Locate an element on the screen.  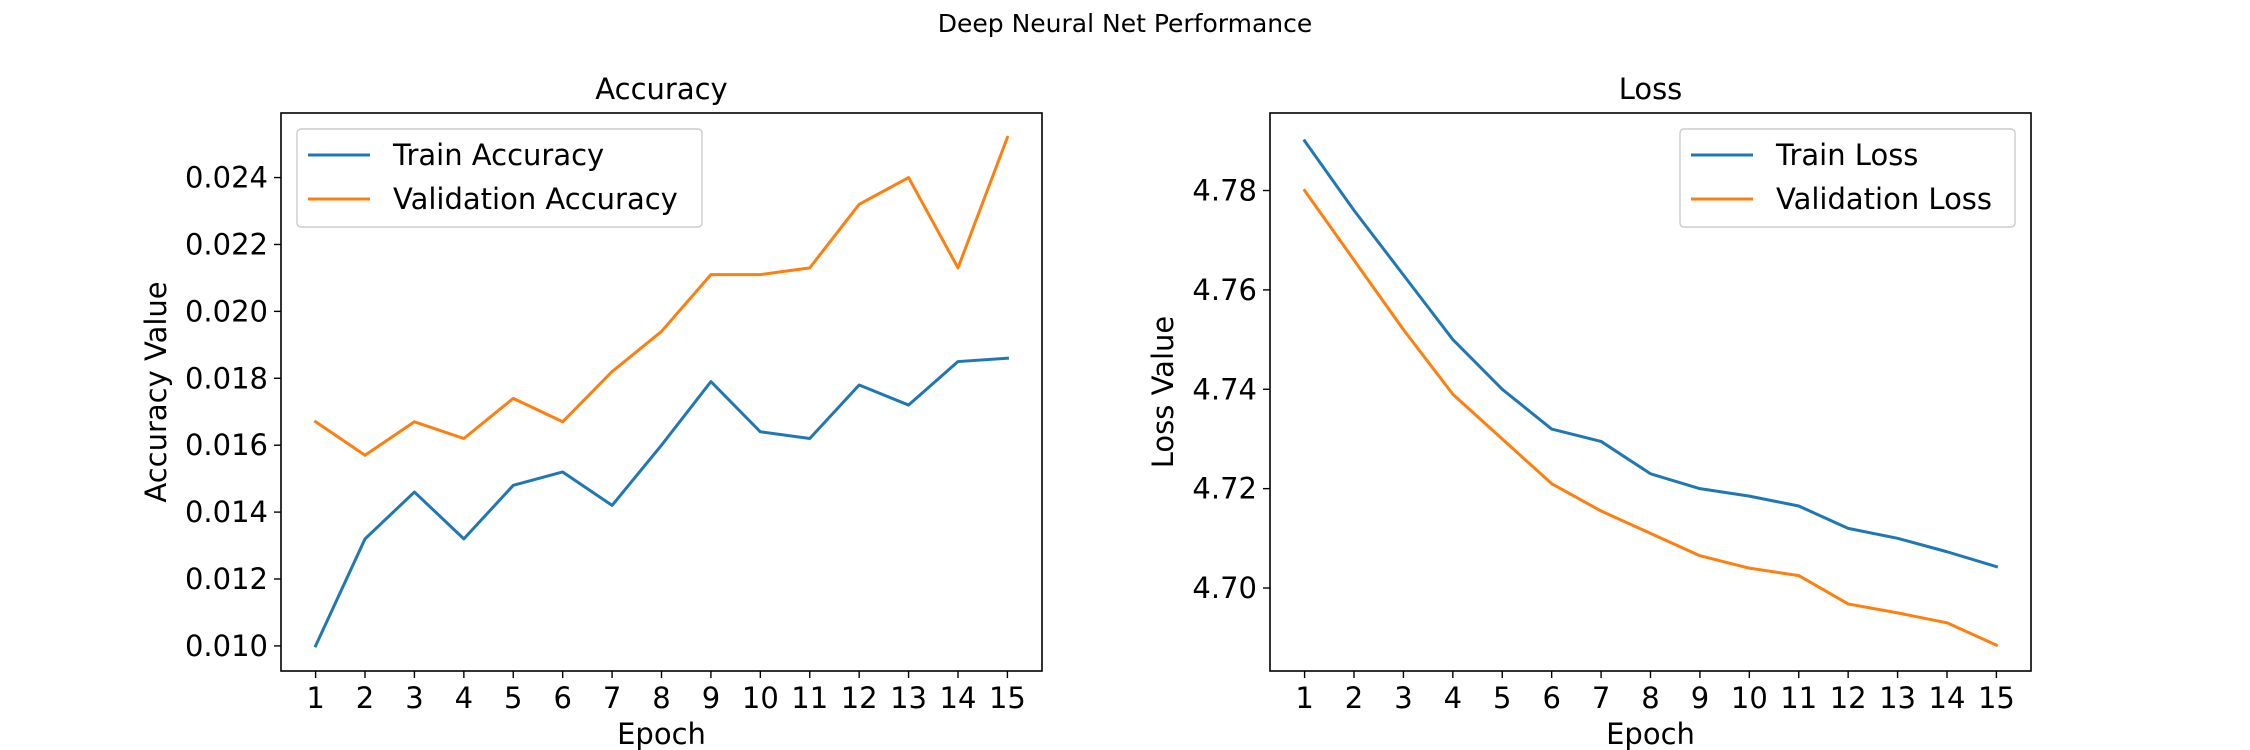
loss-chart-title: Loss is located at coordinates (1651, 89).